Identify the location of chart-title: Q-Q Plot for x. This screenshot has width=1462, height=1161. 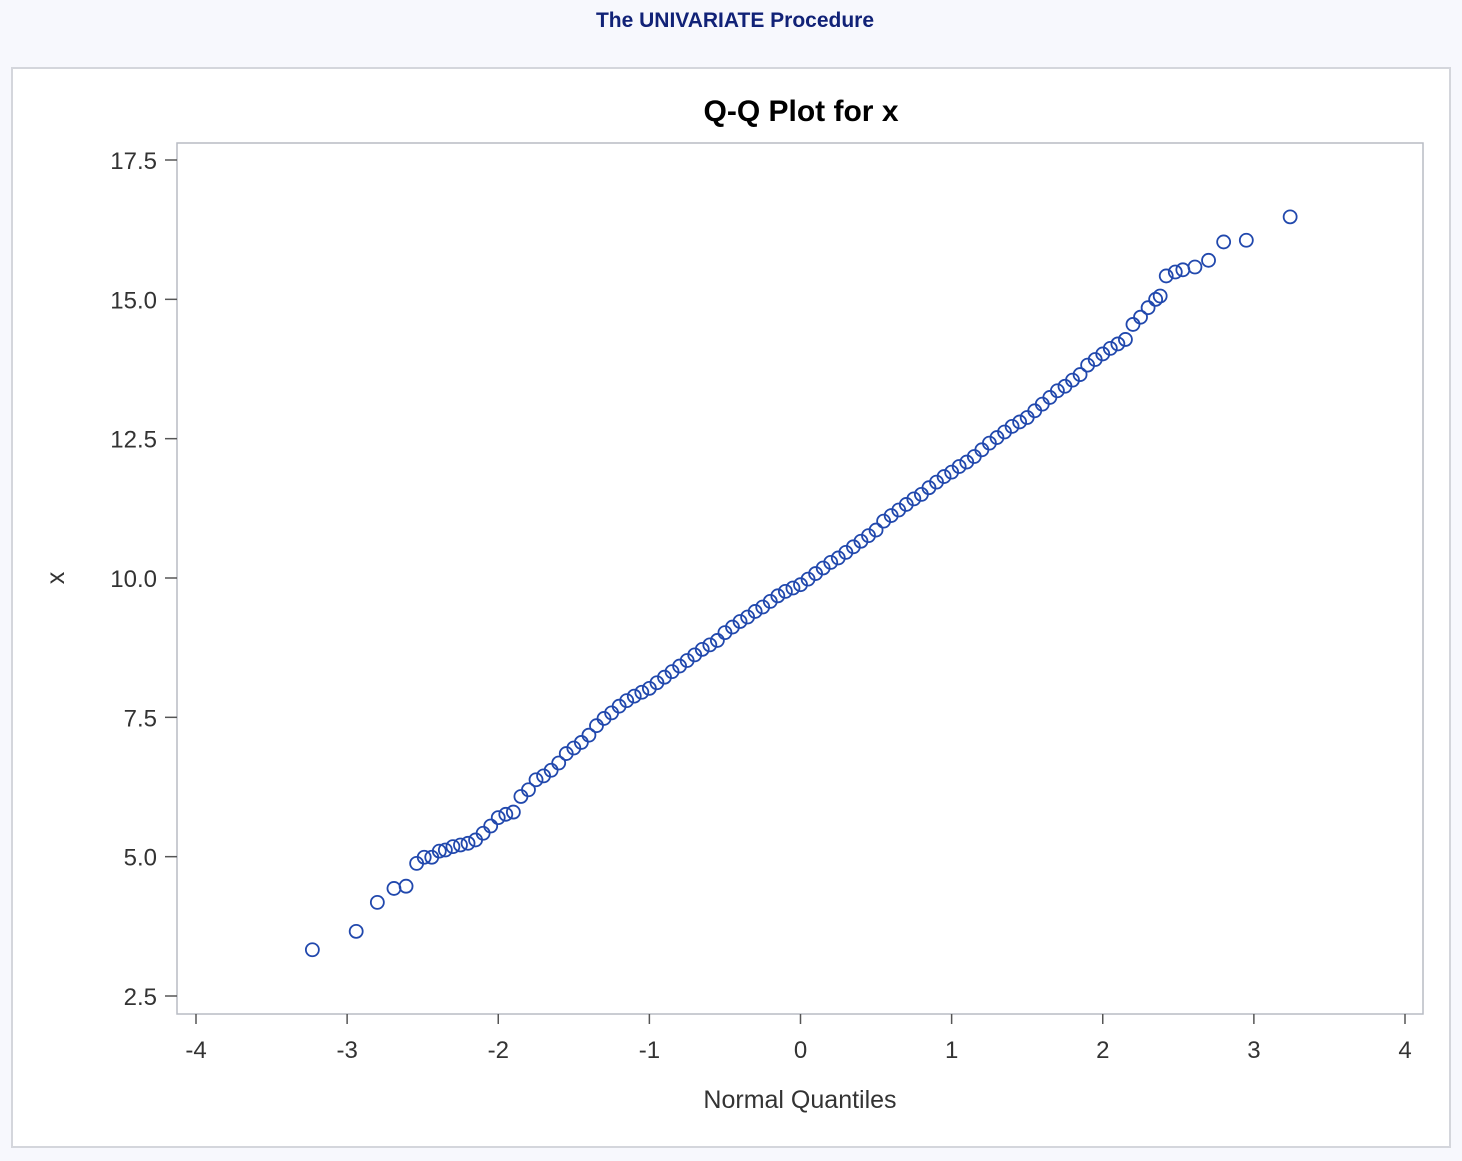
(801, 111).